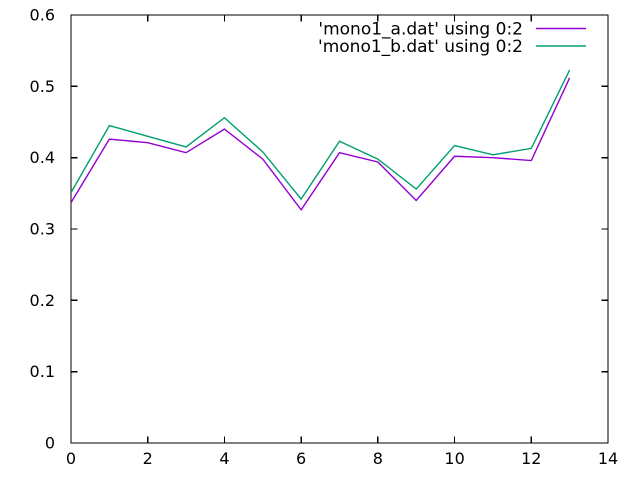  I want to click on x-tick-label: 10, so click(454, 458).